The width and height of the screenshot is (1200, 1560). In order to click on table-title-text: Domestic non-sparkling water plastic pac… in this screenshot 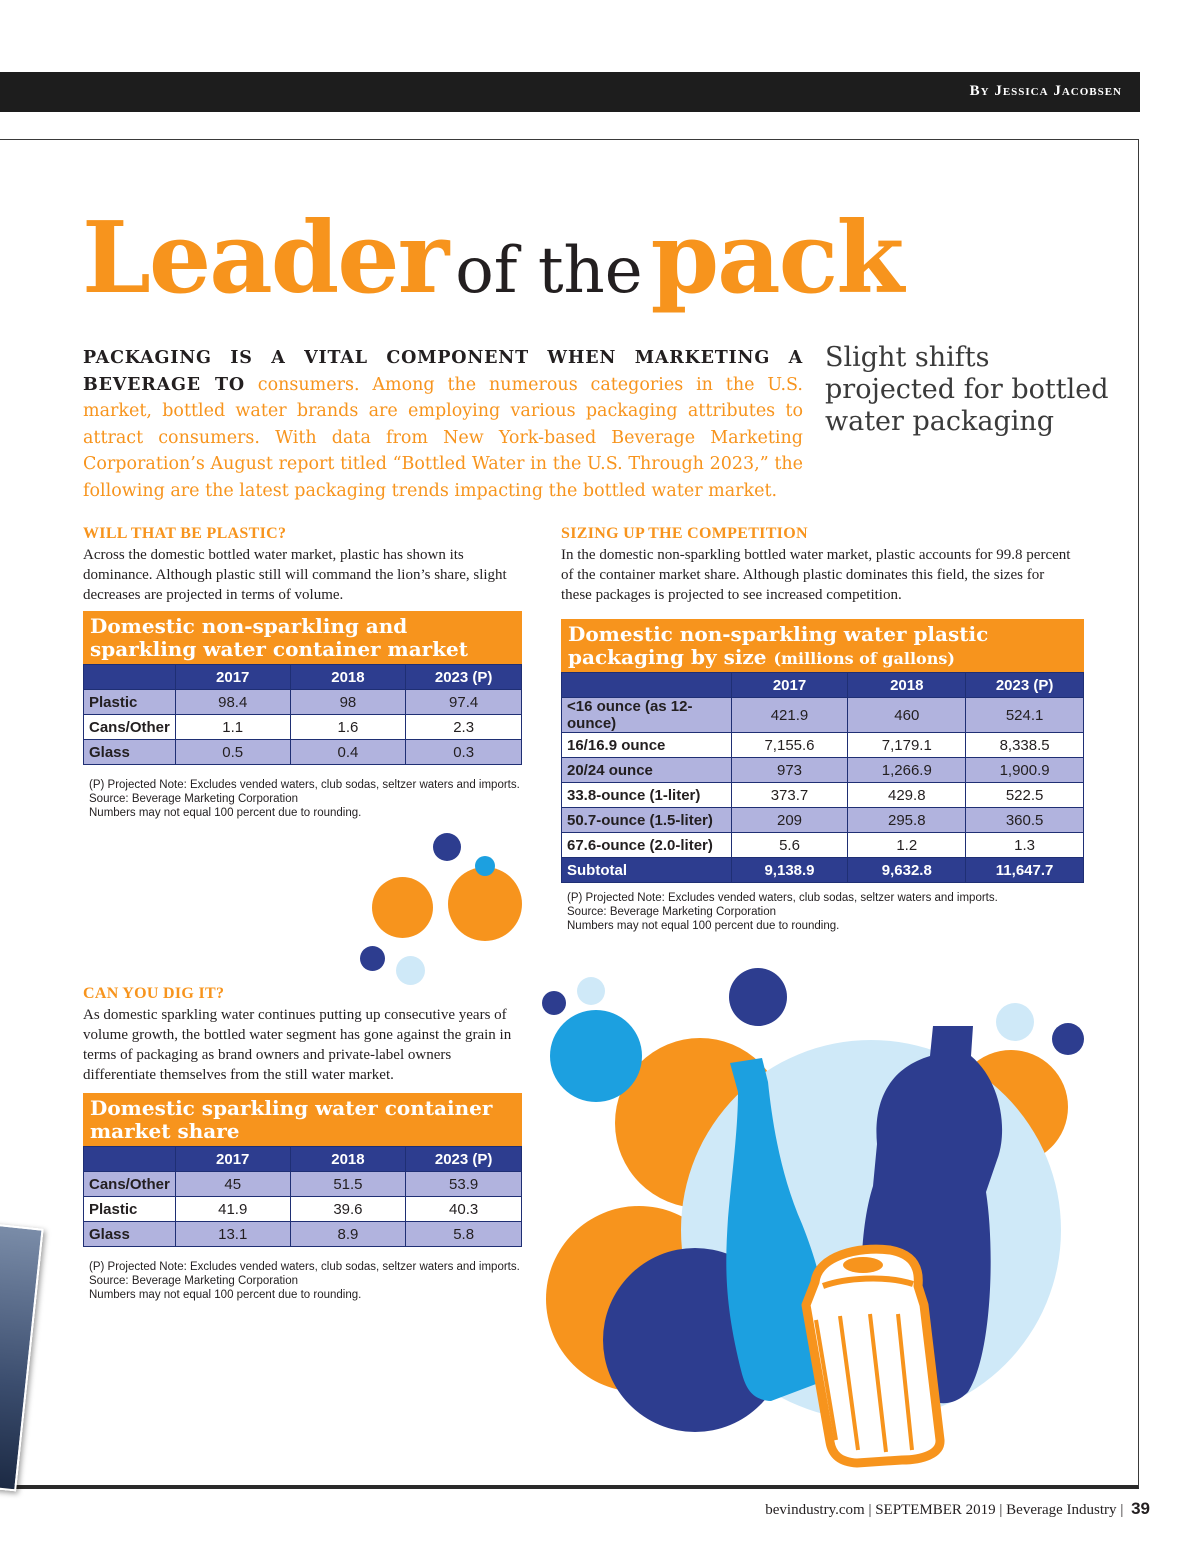, I will do `click(778, 645)`.